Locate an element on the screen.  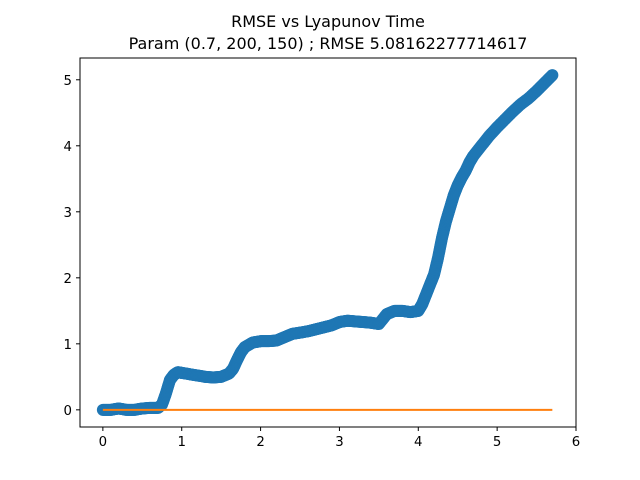
y-tick-label: 3 is located at coordinates (68, 213).